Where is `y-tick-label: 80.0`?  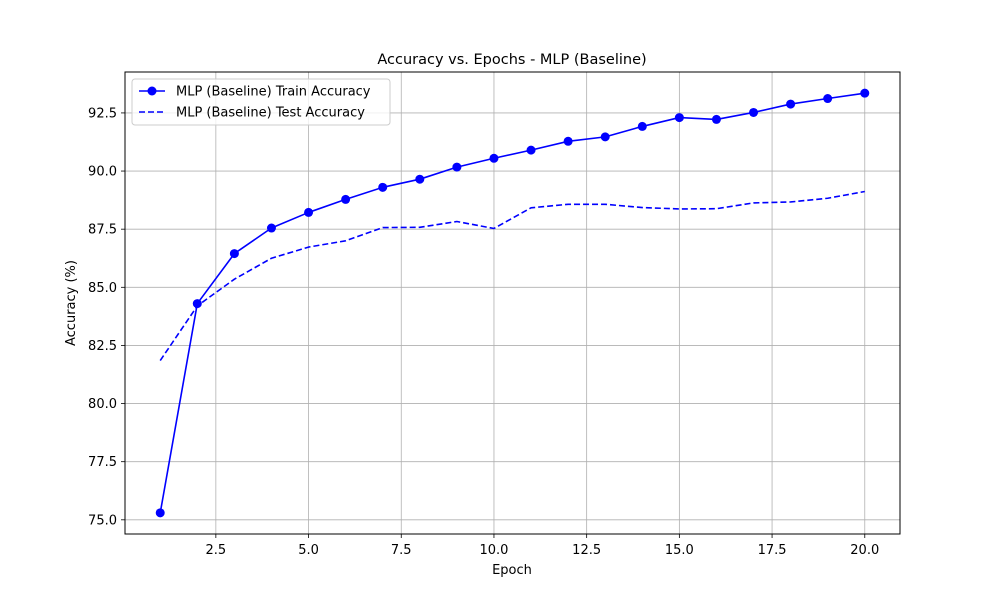 y-tick-label: 80.0 is located at coordinates (102, 404).